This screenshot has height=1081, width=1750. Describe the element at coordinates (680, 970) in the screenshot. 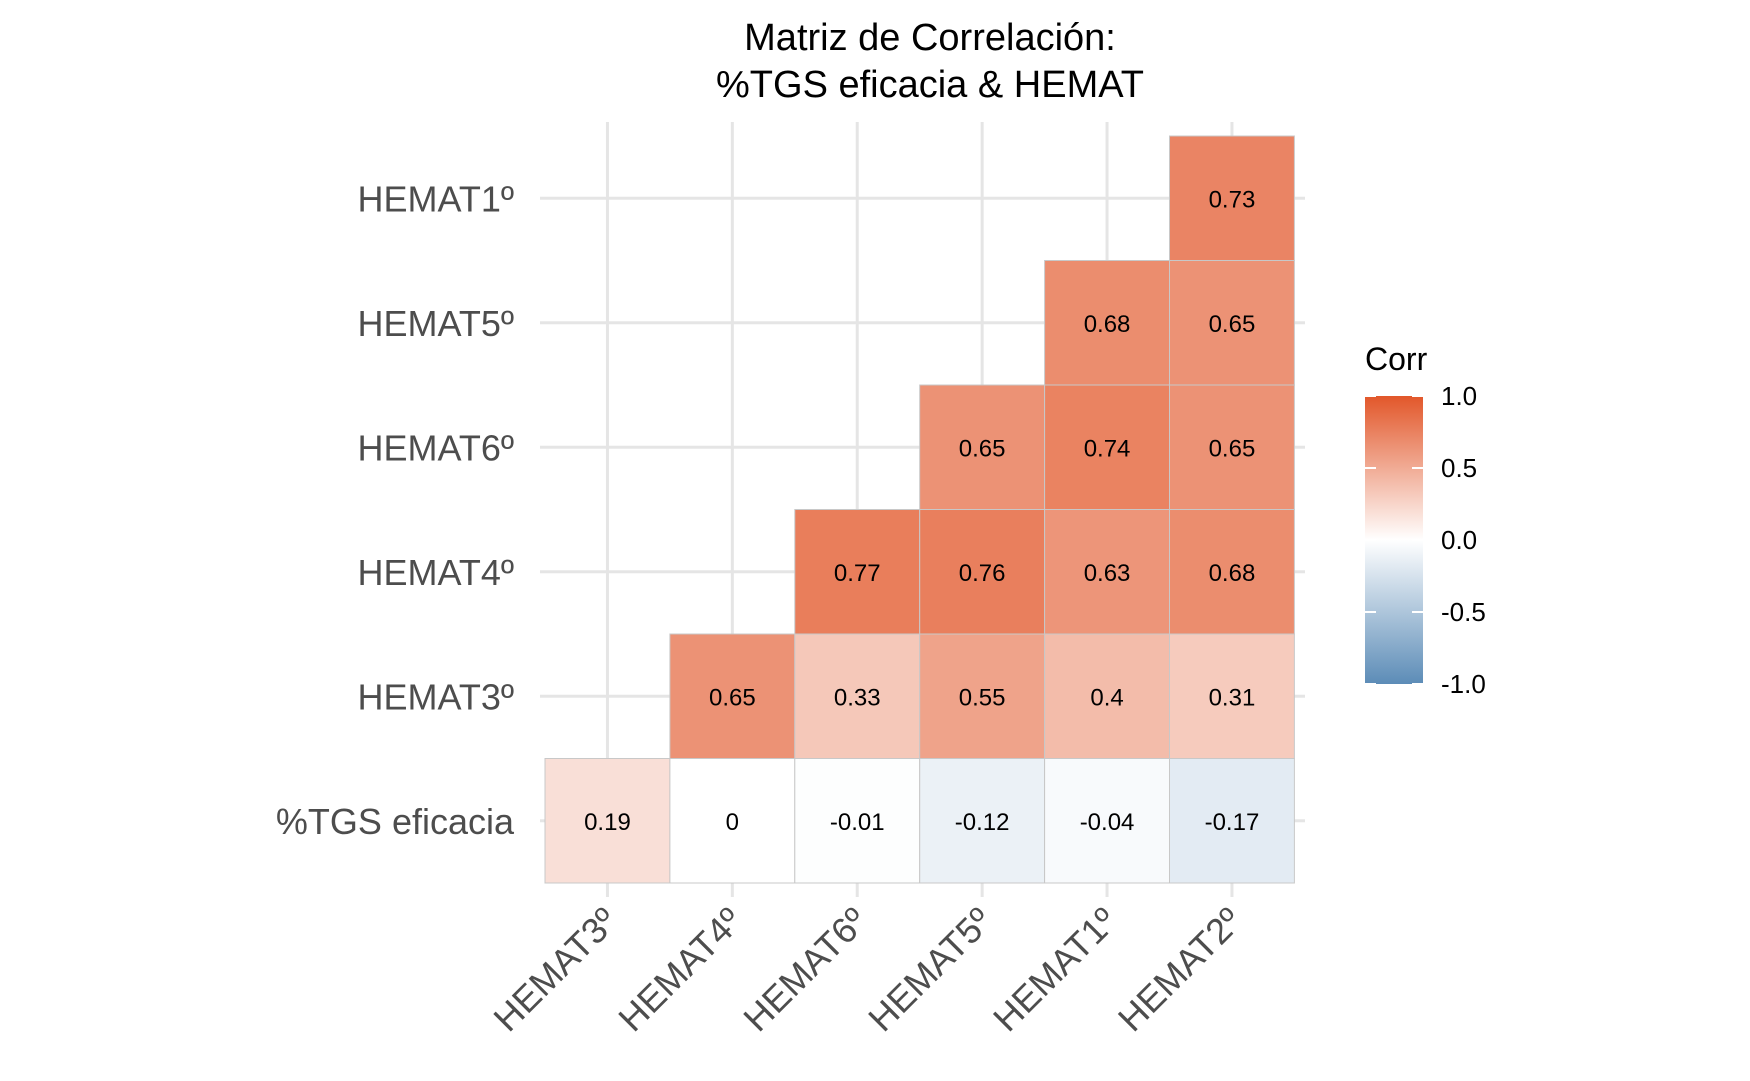

I see `x-tick-label: HEMAT4º` at that location.